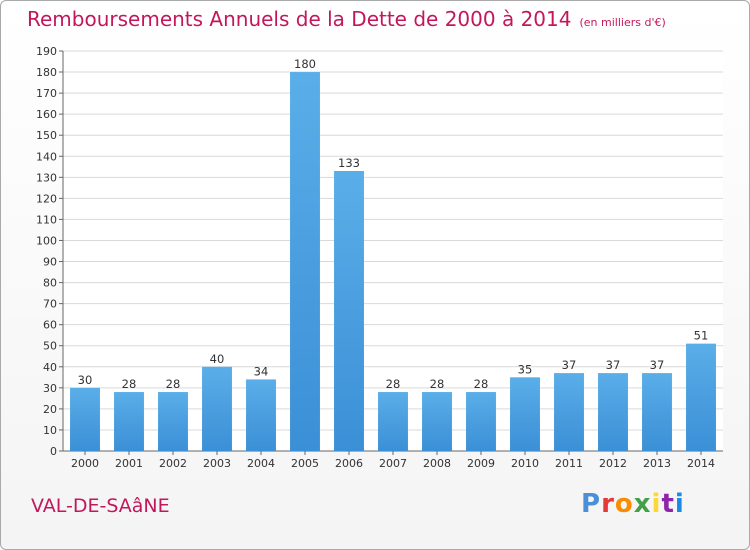 This screenshot has width=750, height=550. What do you see at coordinates (46, 114) in the screenshot?
I see `y-tick-label: 160` at bounding box center [46, 114].